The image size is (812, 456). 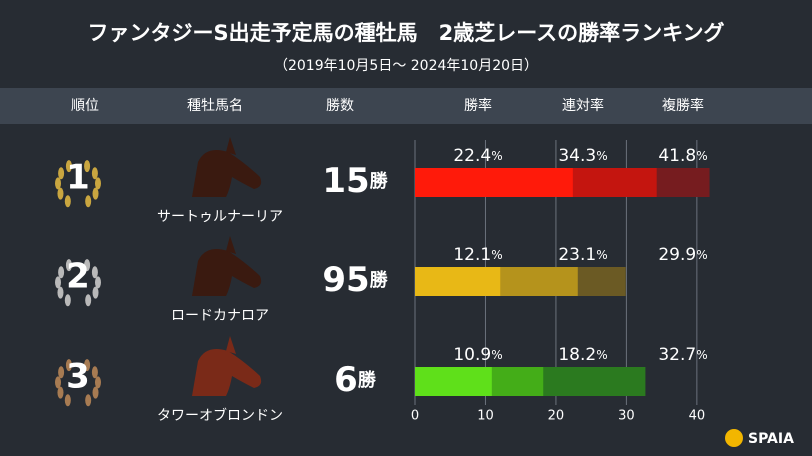 What do you see at coordinates (734, 438) in the screenshot?
I see `logo-icon` at bounding box center [734, 438].